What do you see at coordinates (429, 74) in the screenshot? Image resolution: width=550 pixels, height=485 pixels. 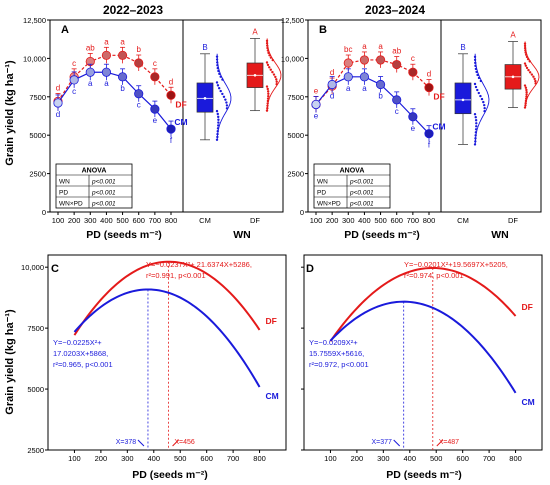 I see `significance-letter: d` at bounding box center [429, 74].